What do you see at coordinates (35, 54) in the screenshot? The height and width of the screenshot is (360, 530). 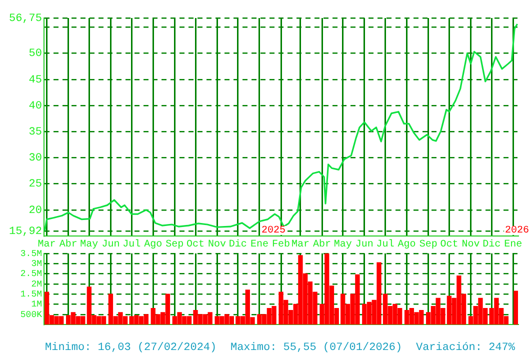 I see `y-tick-label: 50` at bounding box center [35, 54].